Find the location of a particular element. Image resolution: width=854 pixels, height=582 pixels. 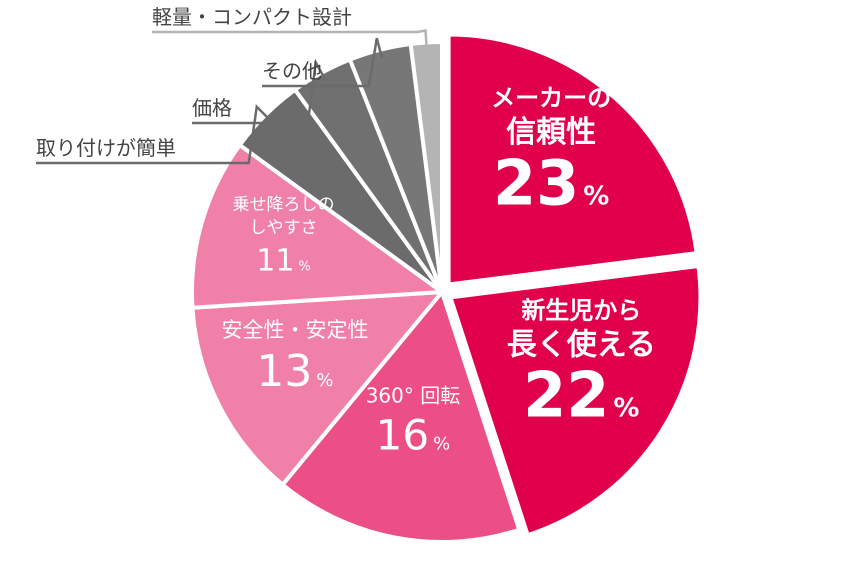

slice-label: 360° 回転 is located at coordinates (413, 395).